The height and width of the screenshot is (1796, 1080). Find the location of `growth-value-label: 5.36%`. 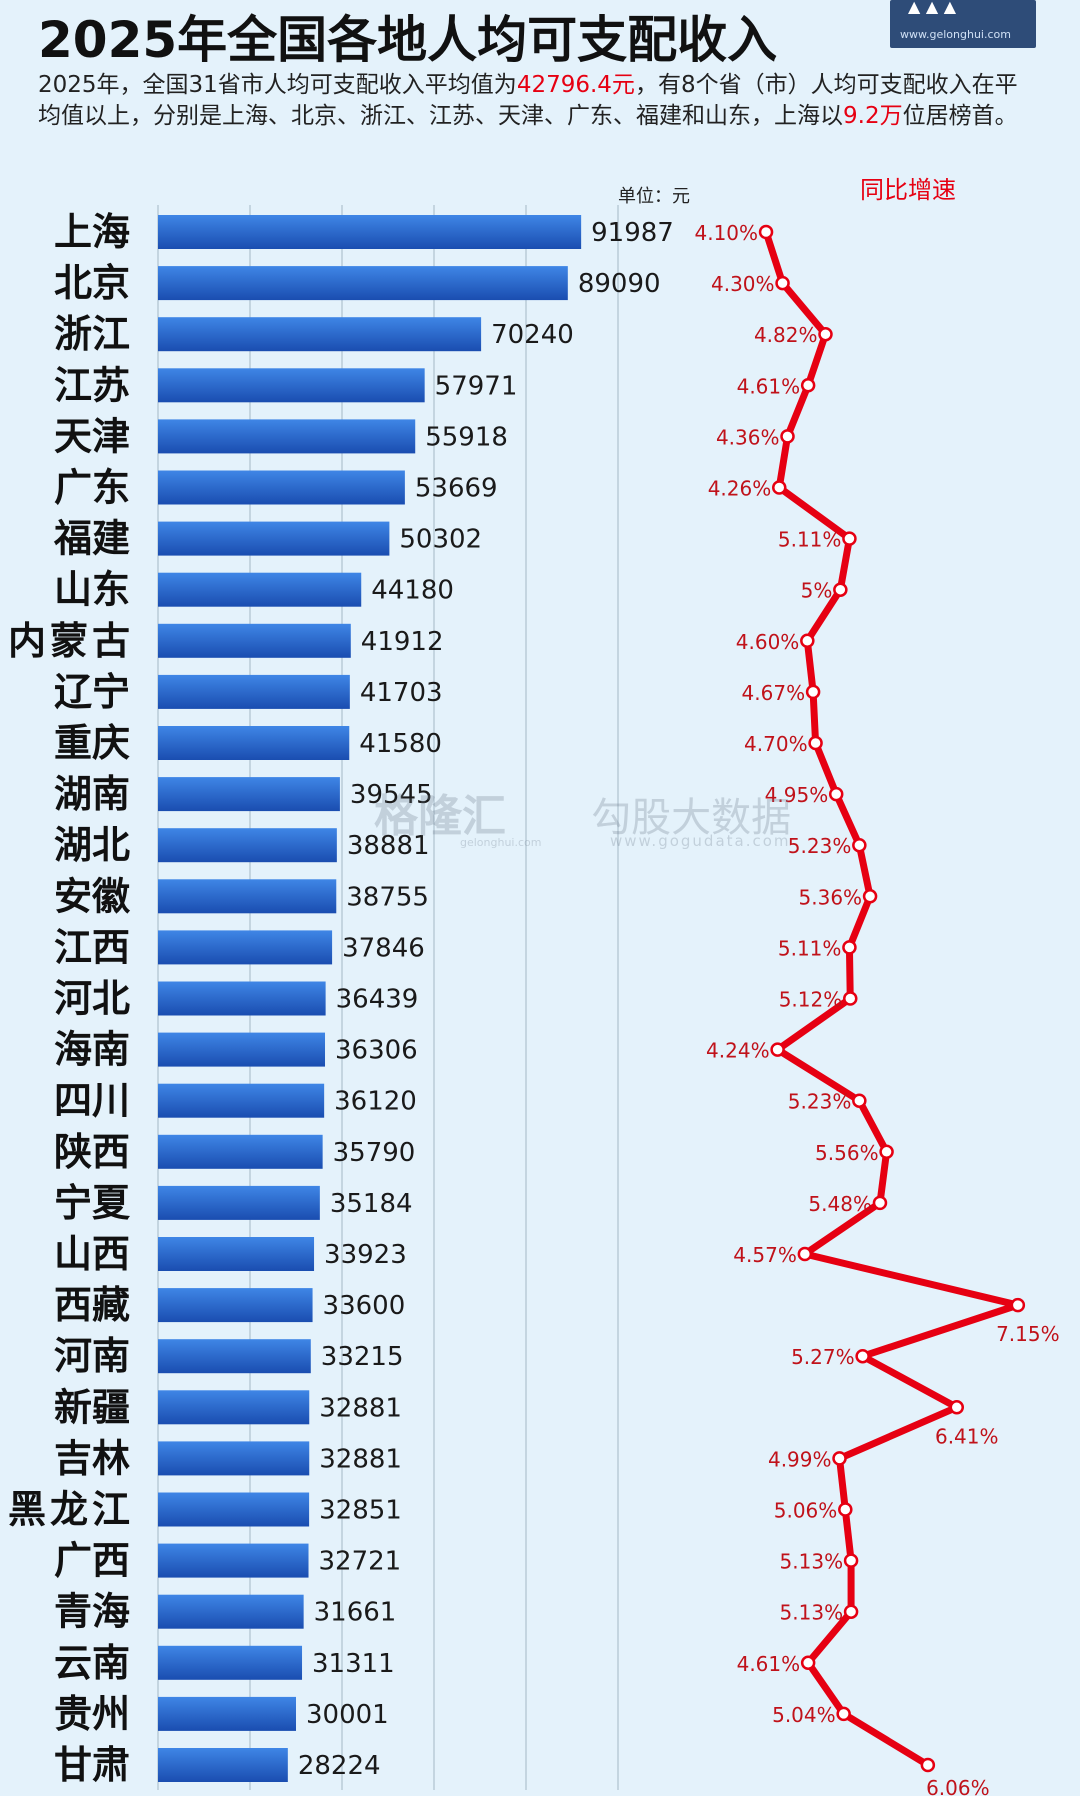

growth-value-label: 5.36% is located at coordinates (831, 897).